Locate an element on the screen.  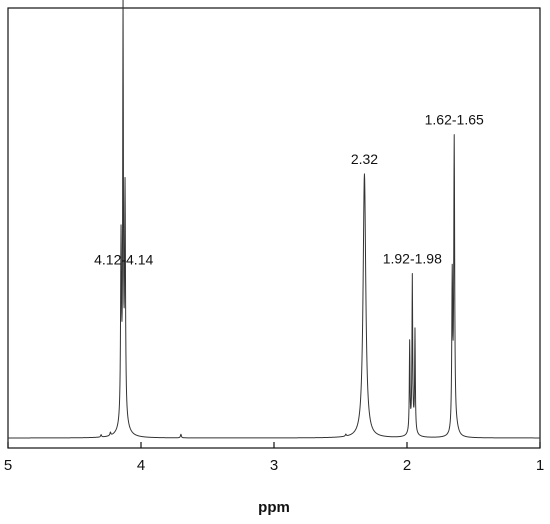
x-tick-label: 3 is located at coordinates (274, 465).